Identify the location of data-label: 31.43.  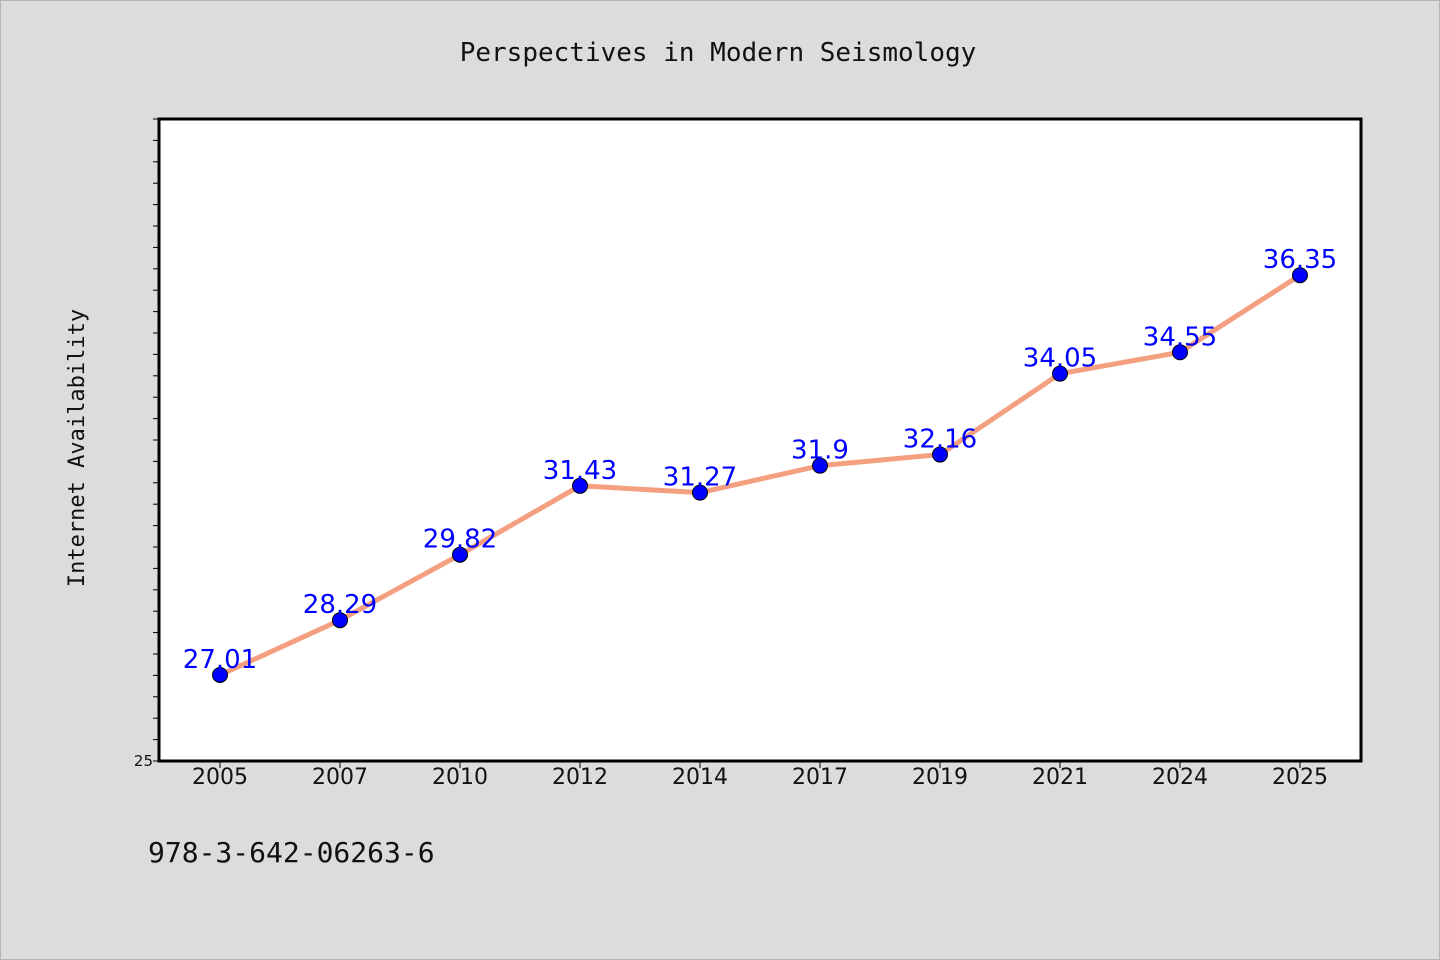
(580, 471).